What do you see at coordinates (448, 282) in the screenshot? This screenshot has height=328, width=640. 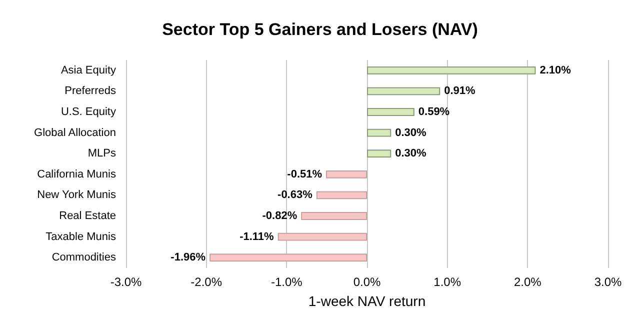 I see `x-tick-label: 1.0%` at bounding box center [448, 282].